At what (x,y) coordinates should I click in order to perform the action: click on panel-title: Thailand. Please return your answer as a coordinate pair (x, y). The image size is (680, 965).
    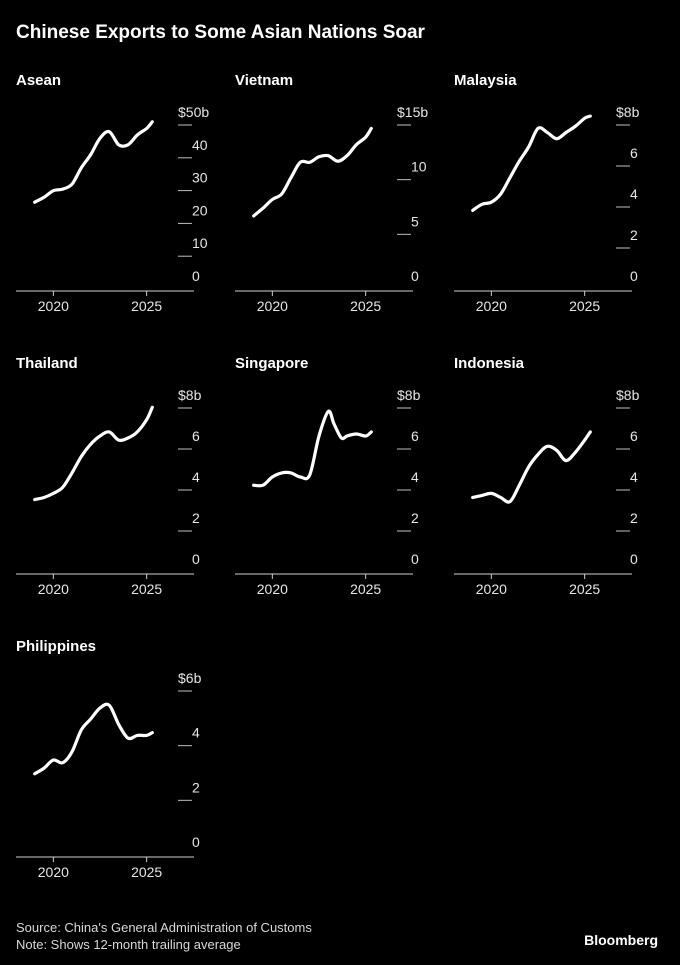
    Looking at the image, I should click on (47, 363).